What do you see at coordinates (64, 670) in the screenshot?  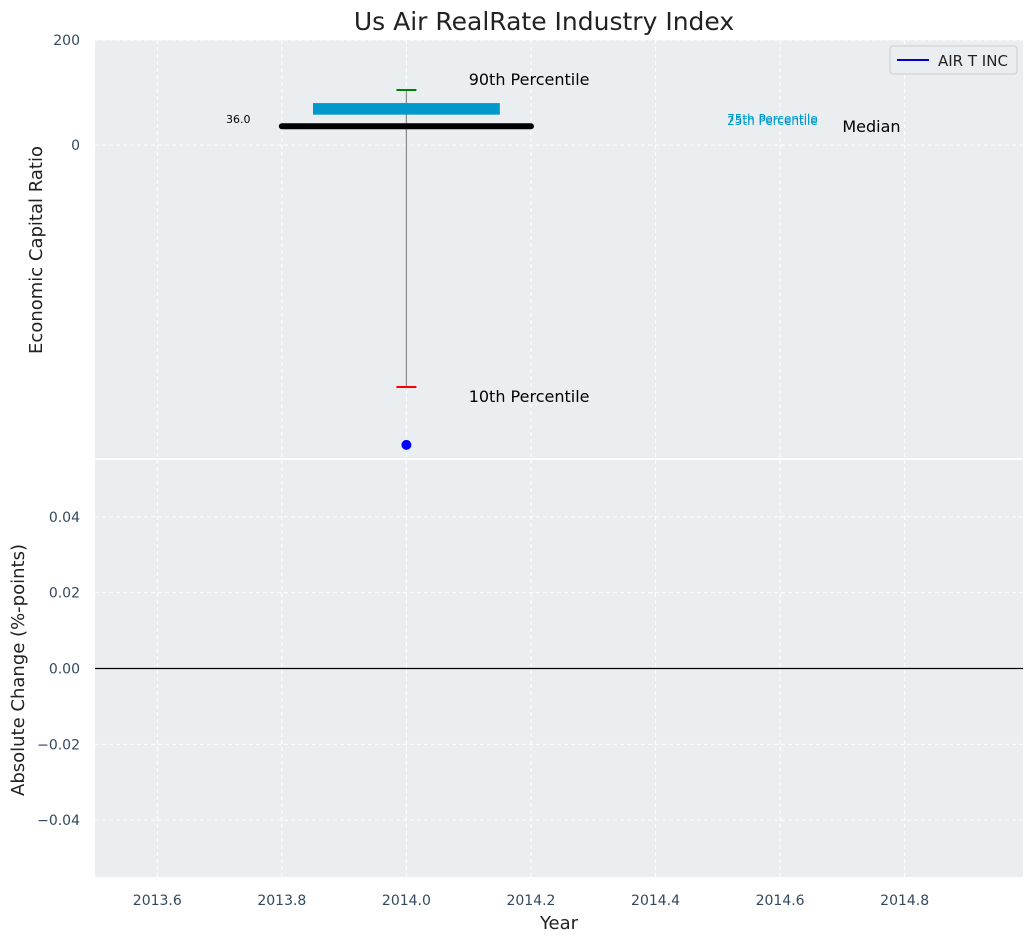 I see `bottom-y-tick-label: 0.00` at bounding box center [64, 670].